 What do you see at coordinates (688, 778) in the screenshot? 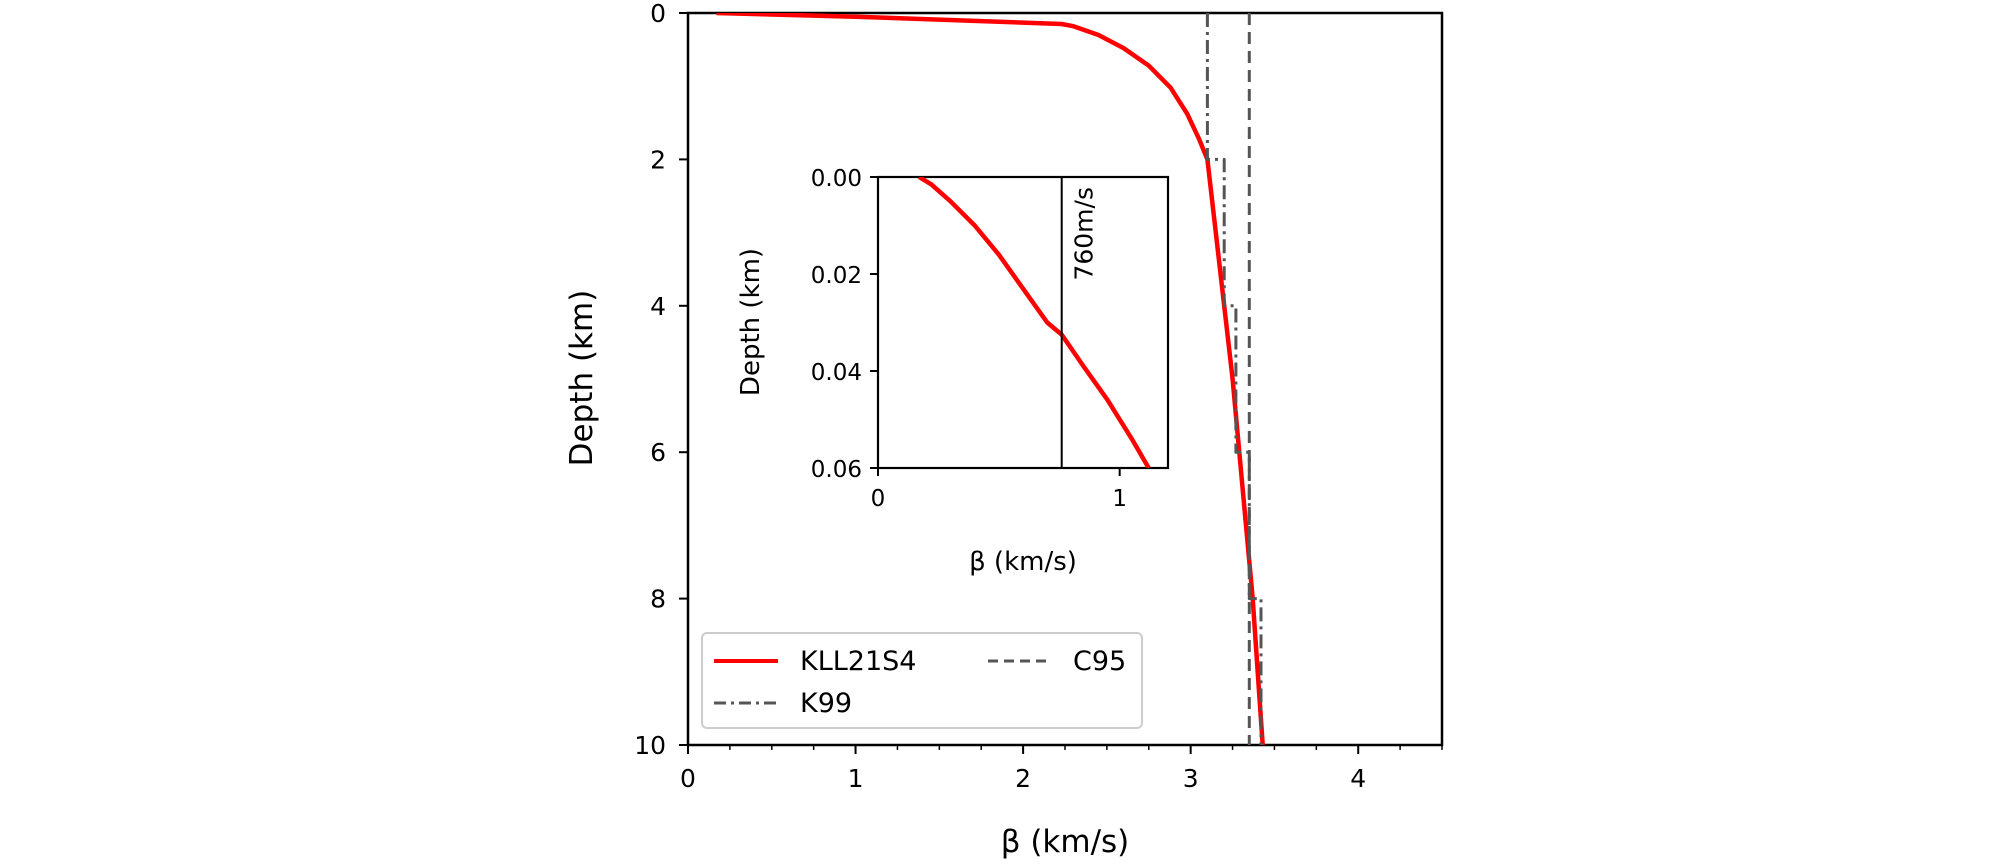
I see `main-x-tick-label: 0` at bounding box center [688, 778].